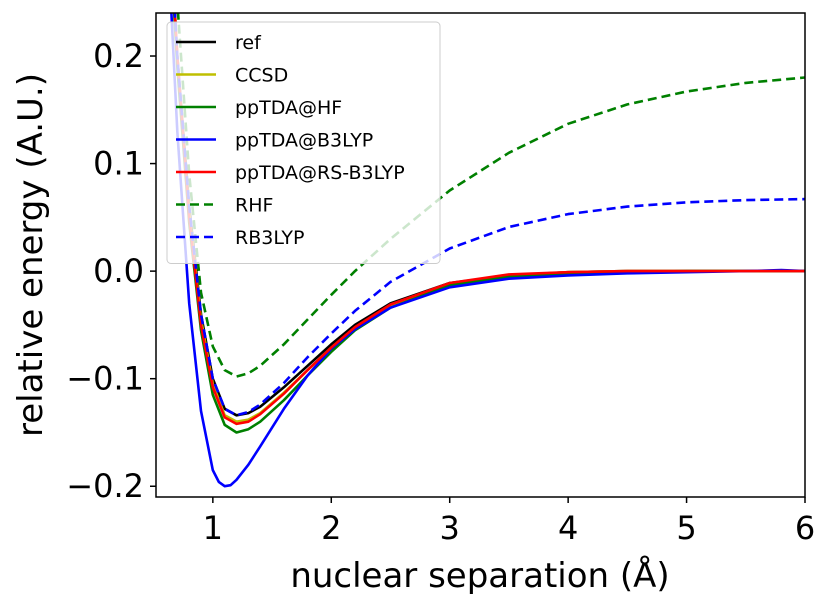 The width and height of the screenshot is (830, 609). Describe the element at coordinates (331, 528) in the screenshot. I see `x-tick-label: 2` at that location.